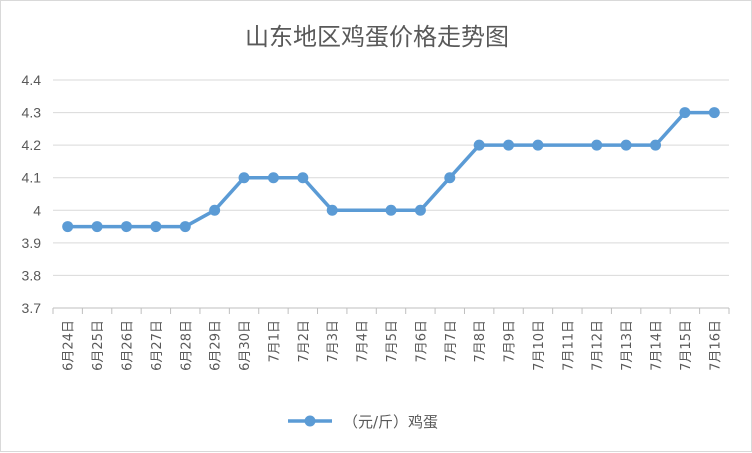  What do you see at coordinates (37, 210) in the screenshot?
I see `y-tick-label: 4` at bounding box center [37, 210].